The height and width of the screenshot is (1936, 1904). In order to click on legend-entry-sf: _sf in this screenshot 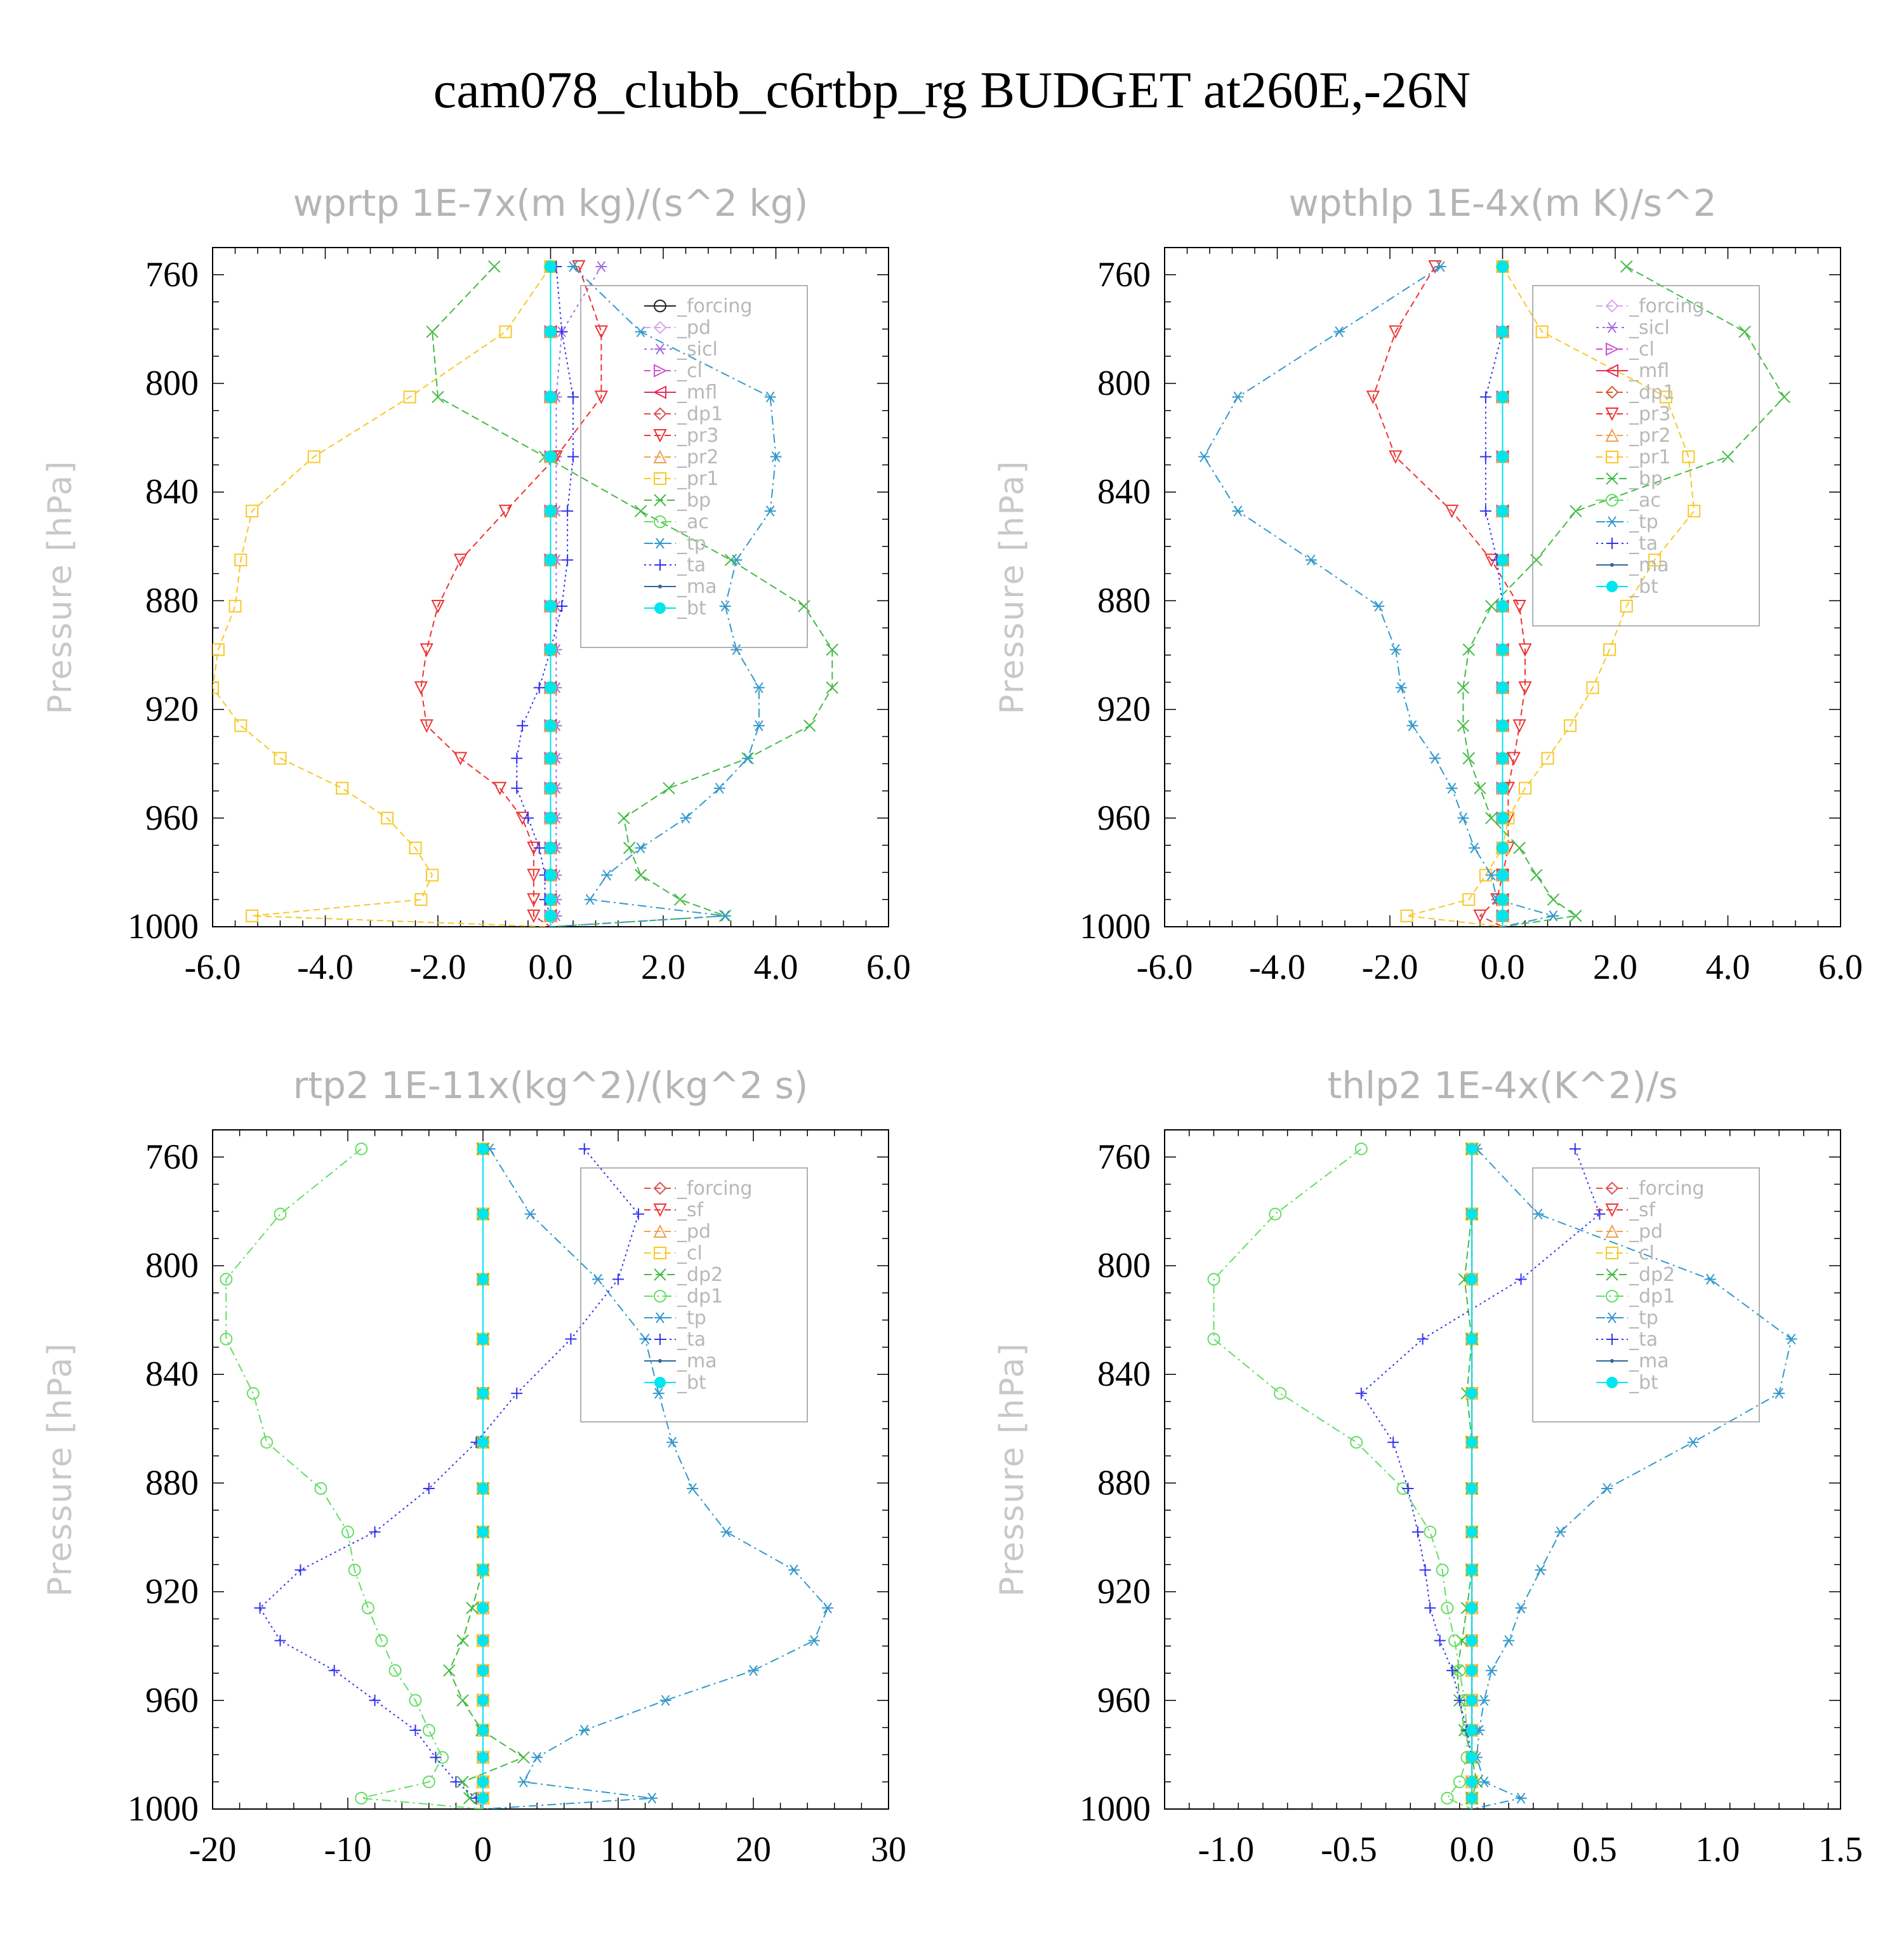, I will do `click(674, 1210)`.